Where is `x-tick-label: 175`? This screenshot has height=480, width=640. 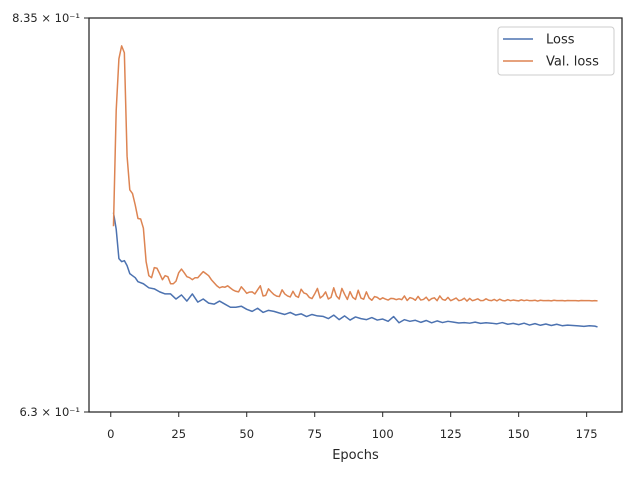 x-tick-label: 175 is located at coordinates (587, 434).